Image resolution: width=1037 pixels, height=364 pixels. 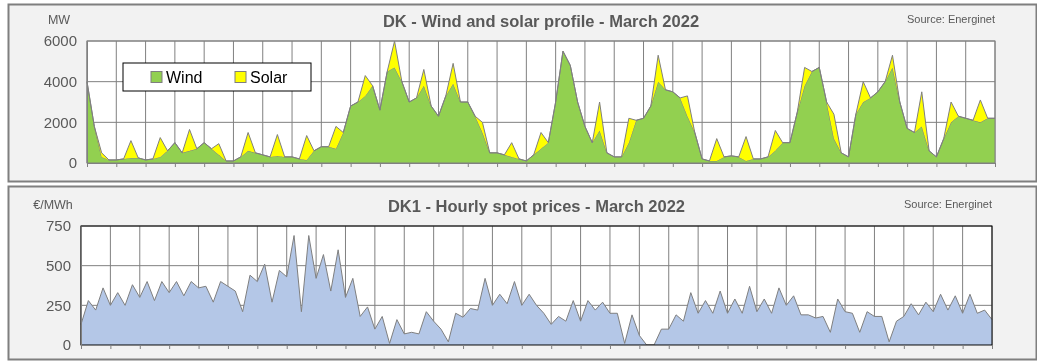 I want to click on y-tick-label: 250, so click(x=58, y=305).